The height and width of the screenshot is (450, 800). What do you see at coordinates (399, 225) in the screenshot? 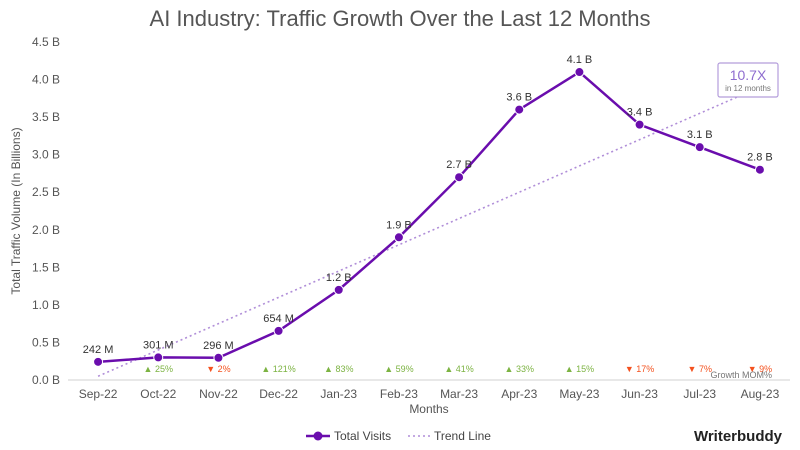
I see `data-label: 1.9 B` at bounding box center [399, 225].